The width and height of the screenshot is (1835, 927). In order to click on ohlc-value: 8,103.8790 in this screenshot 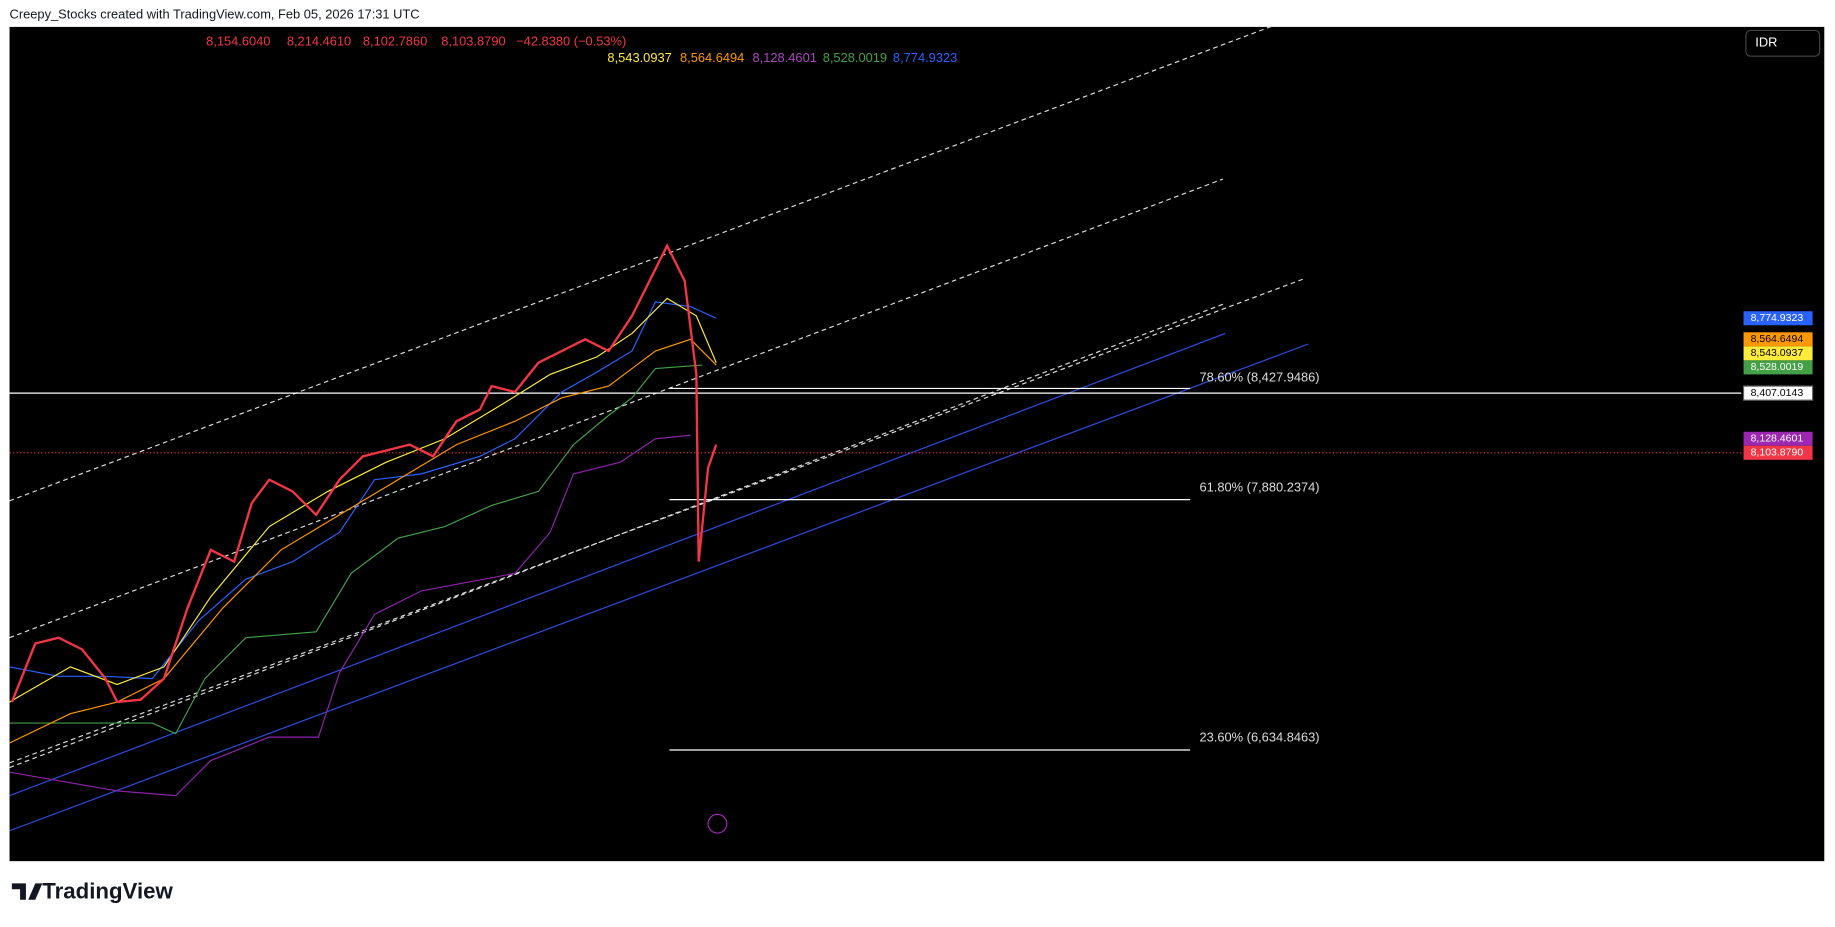, I will do `click(473, 41)`.